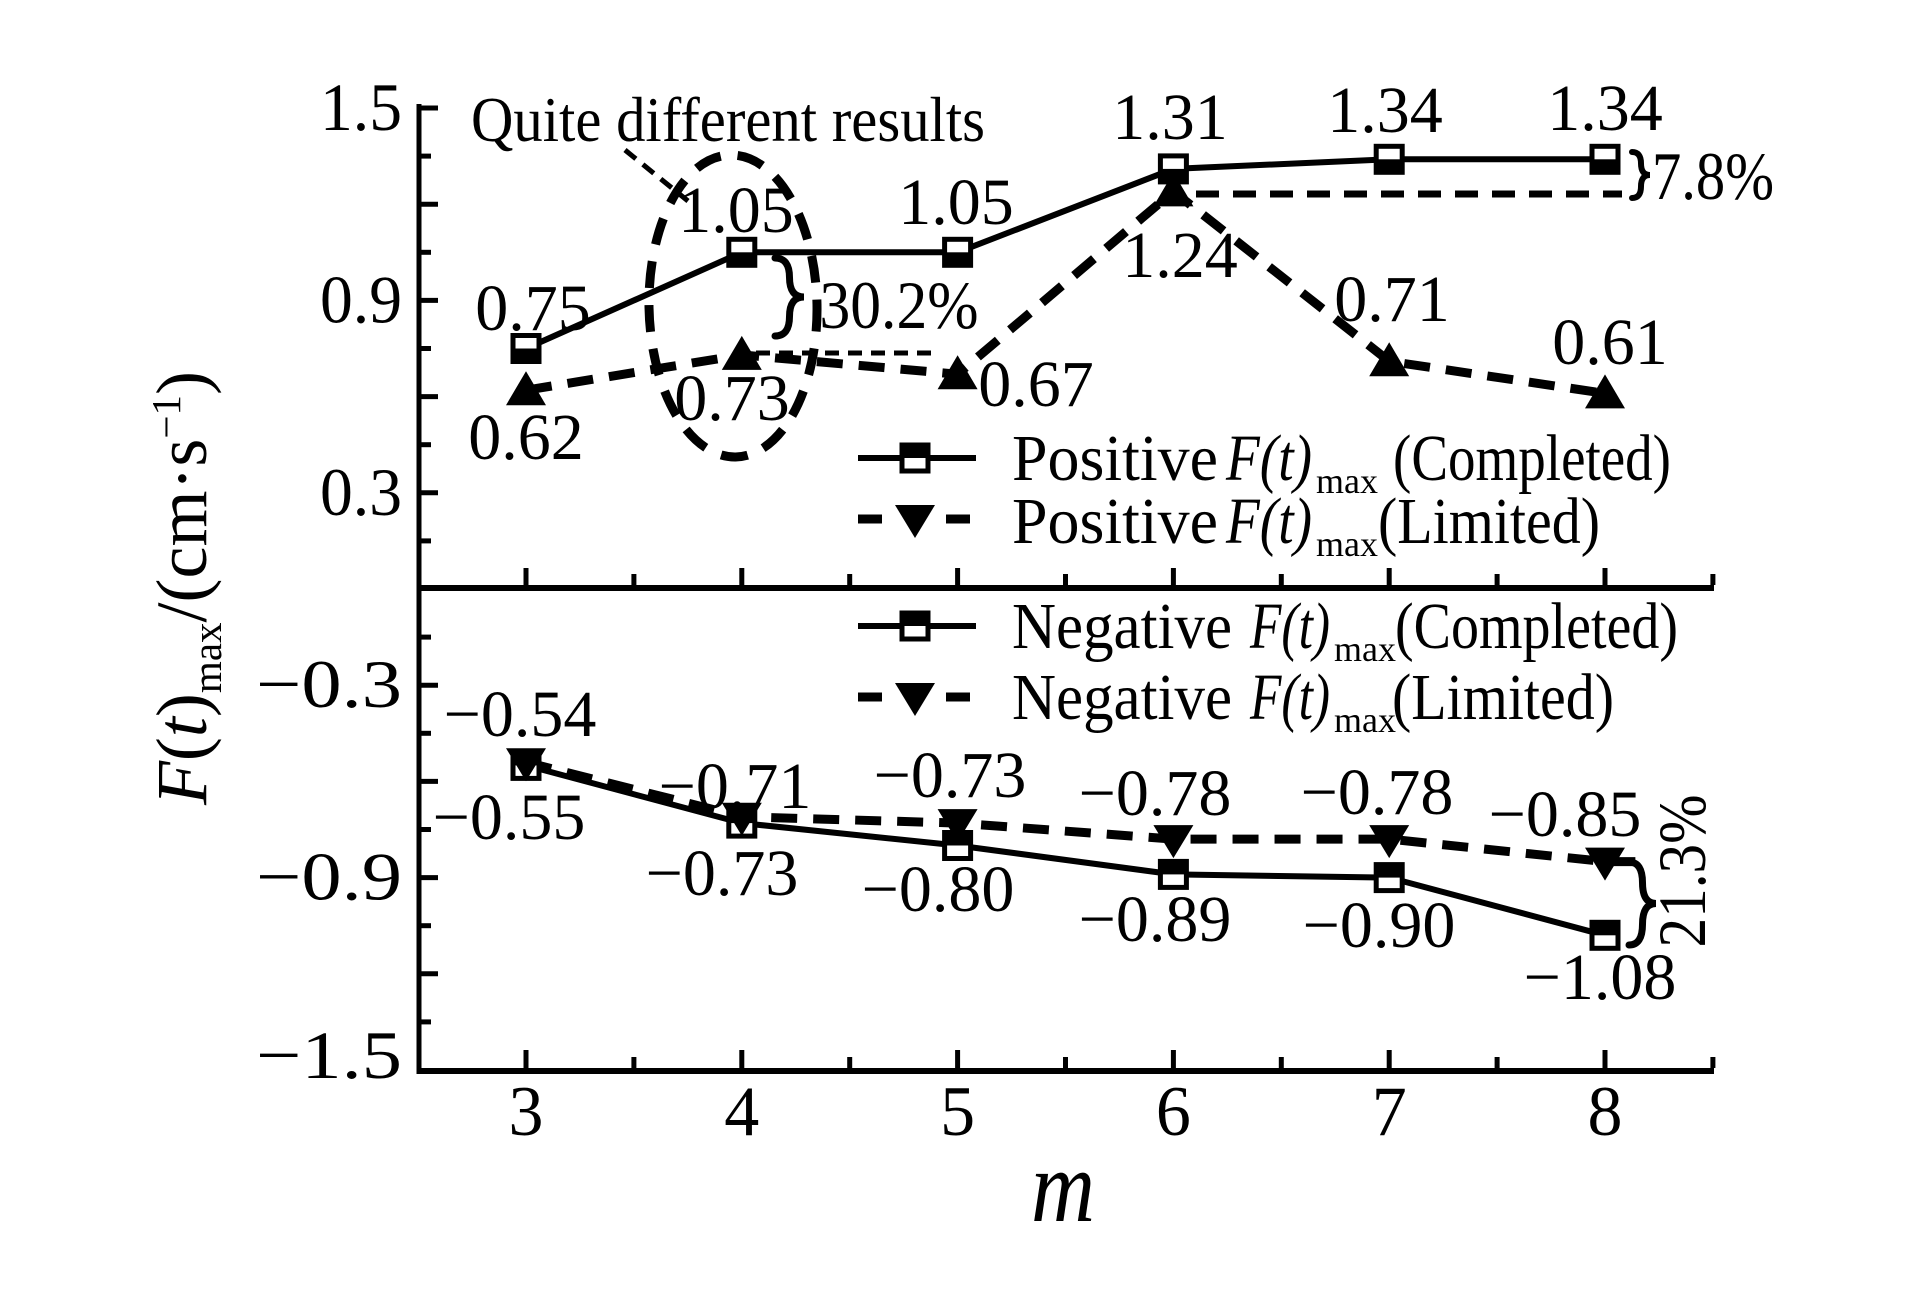  What do you see at coordinates (1063, 1187) in the screenshot?
I see `svg-text: m` at bounding box center [1063, 1187].